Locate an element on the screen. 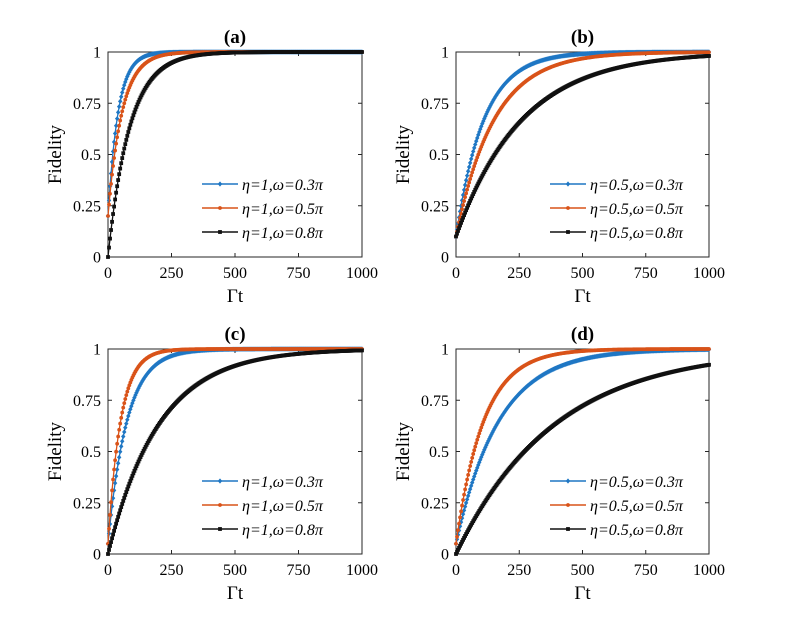 This screenshot has width=791, height=631. legend-label: η=0.5,ω=0.5π is located at coordinates (637, 506).